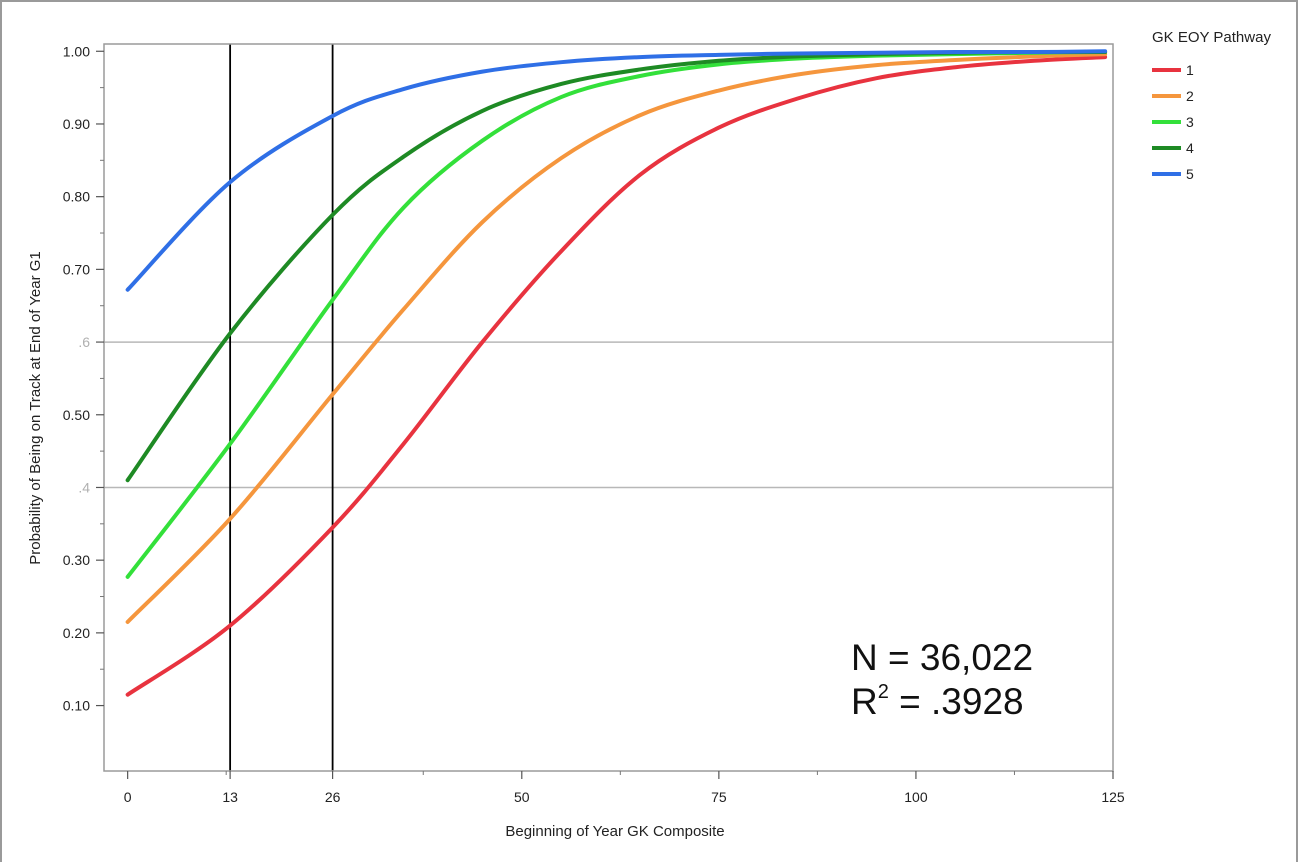 The image size is (1298, 868). Describe the element at coordinates (76, 706) in the screenshot. I see `y-tick-label: 0.10` at that location.